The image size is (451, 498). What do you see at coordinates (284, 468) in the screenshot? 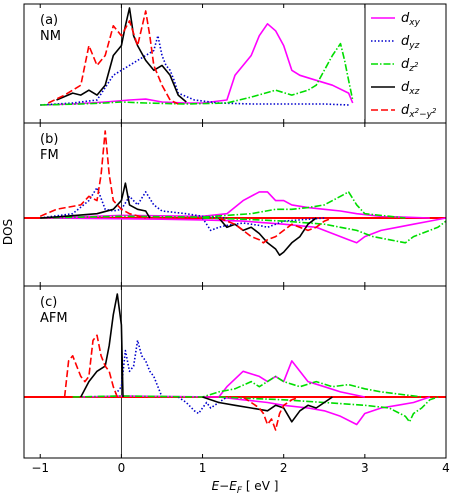
I see `x-tick-label: 2` at bounding box center [284, 468].